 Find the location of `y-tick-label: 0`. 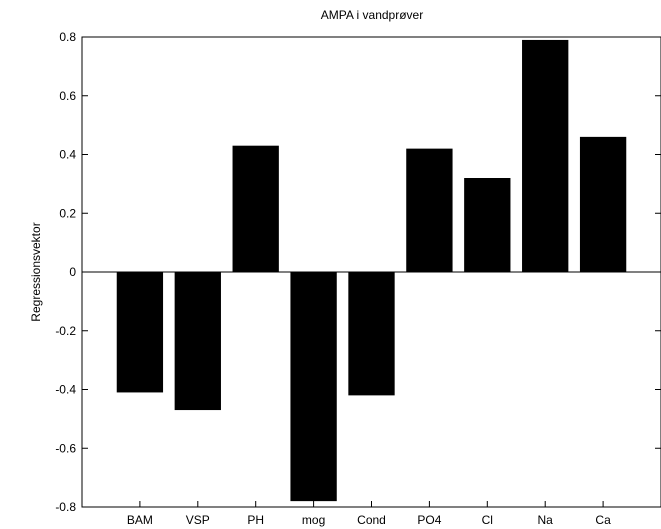

y-tick-label: 0 is located at coordinates (72, 272).